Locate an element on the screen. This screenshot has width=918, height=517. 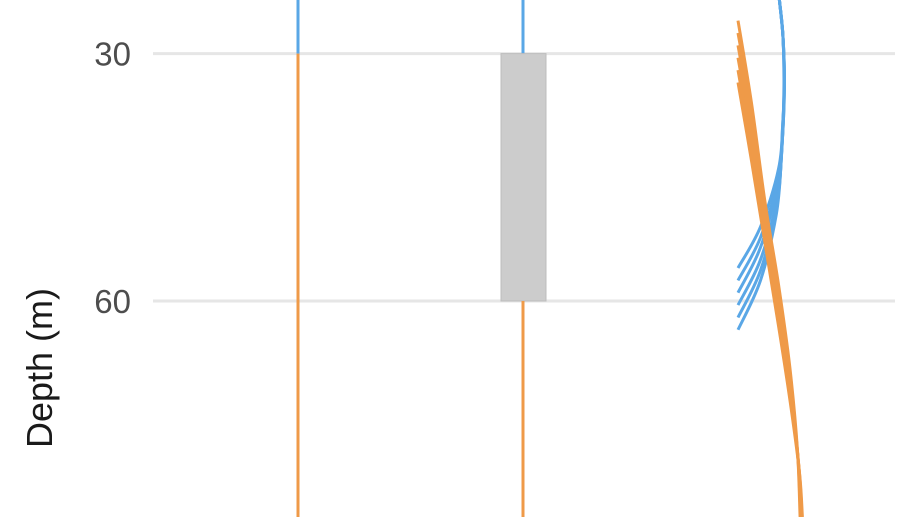
panel-range is located at coordinates (523, 258).